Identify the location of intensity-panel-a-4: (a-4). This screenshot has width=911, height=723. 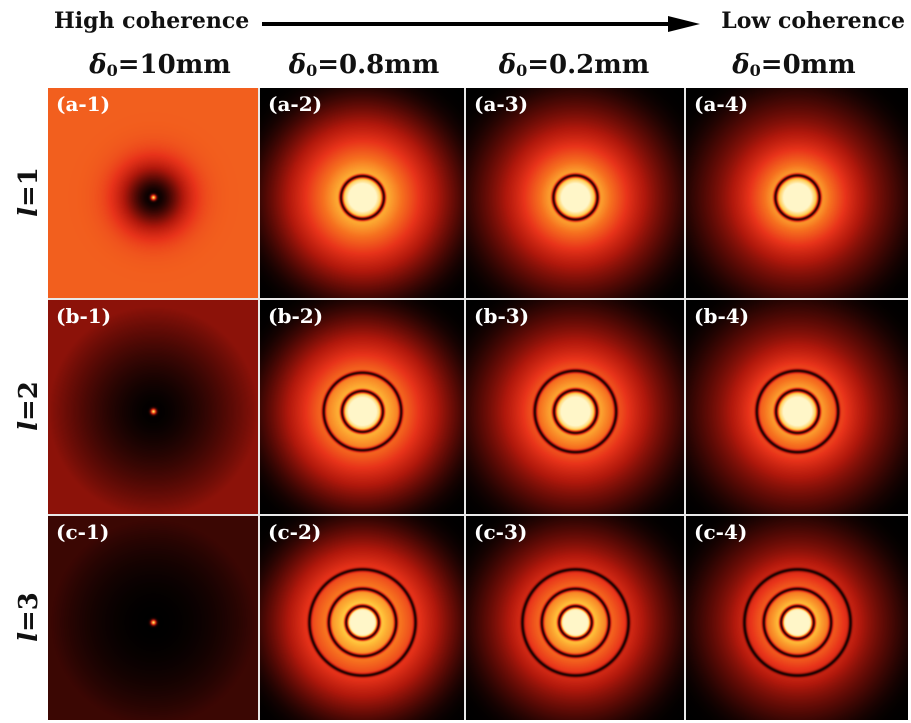
(797, 193).